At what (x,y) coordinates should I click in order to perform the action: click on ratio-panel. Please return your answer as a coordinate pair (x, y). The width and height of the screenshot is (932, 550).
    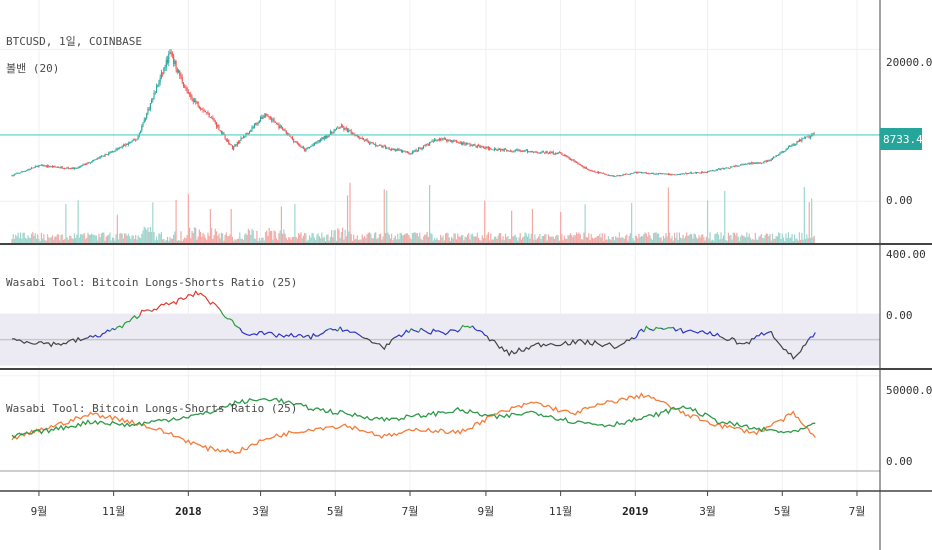
    Looking at the image, I should click on (440, 328).